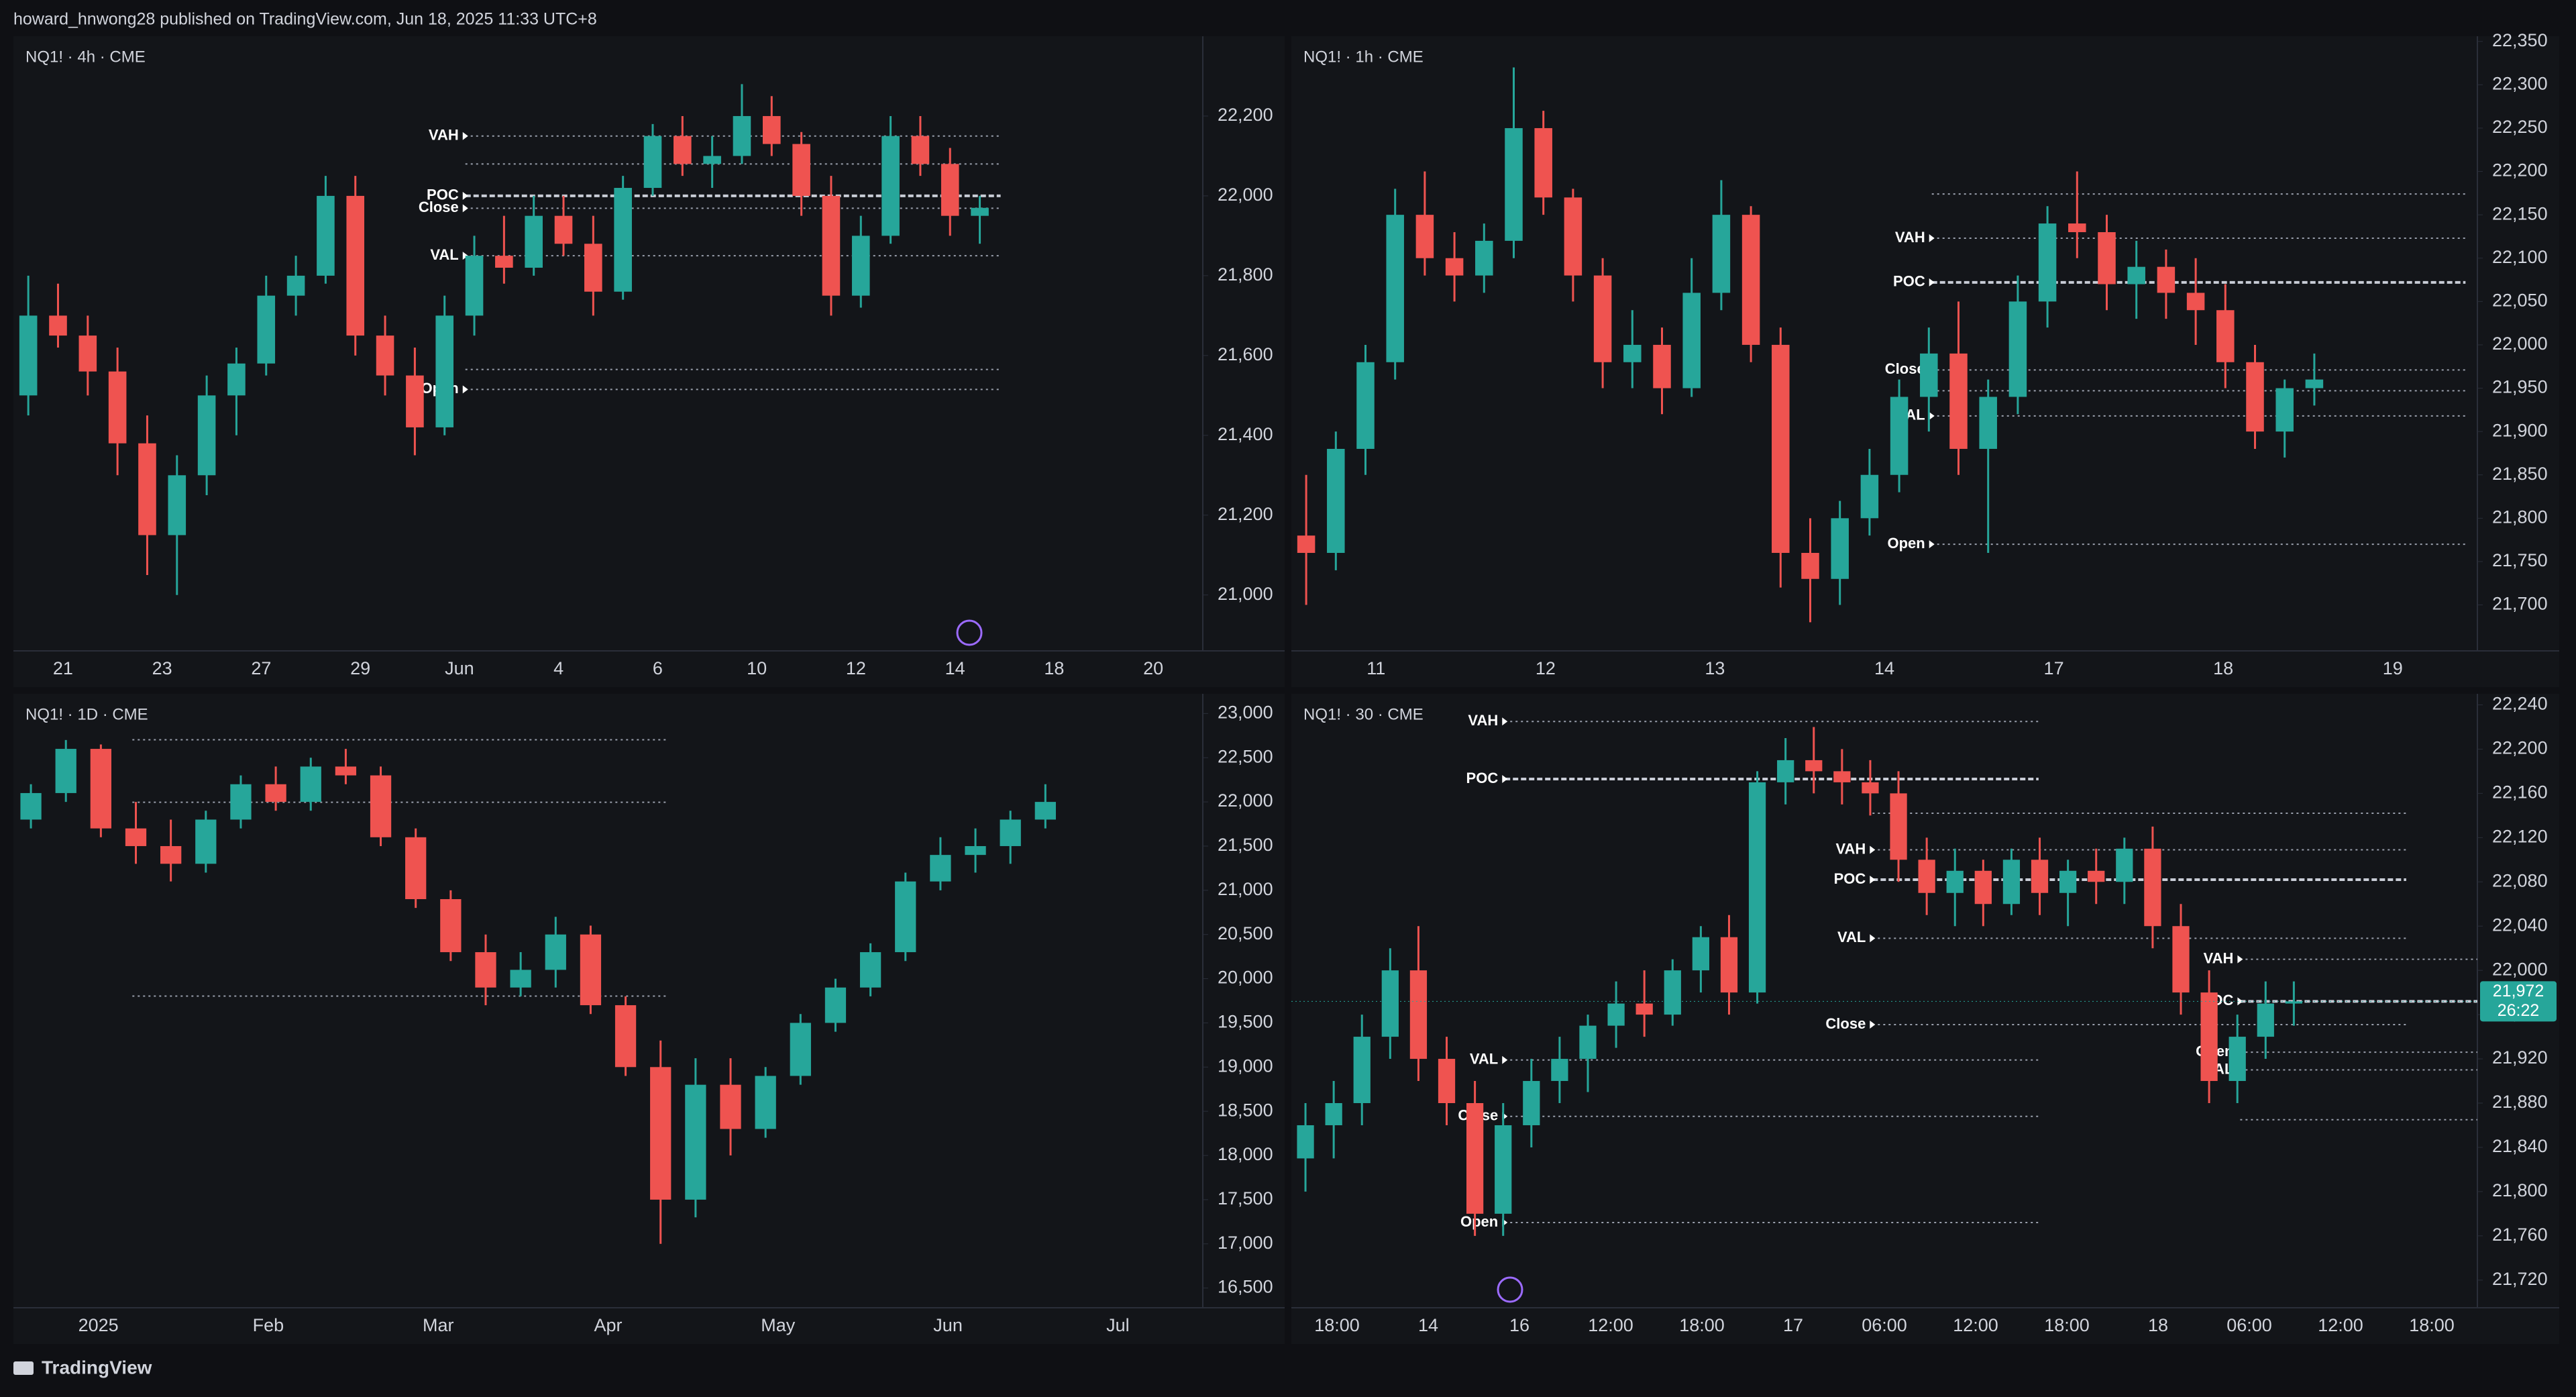 Image resolution: width=2576 pixels, height=1397 pixels. What do you see at coordinates (1245, 594) in the screenshot?
I see `y-tick-label: 21,000` at bounding box center [1245, 594].